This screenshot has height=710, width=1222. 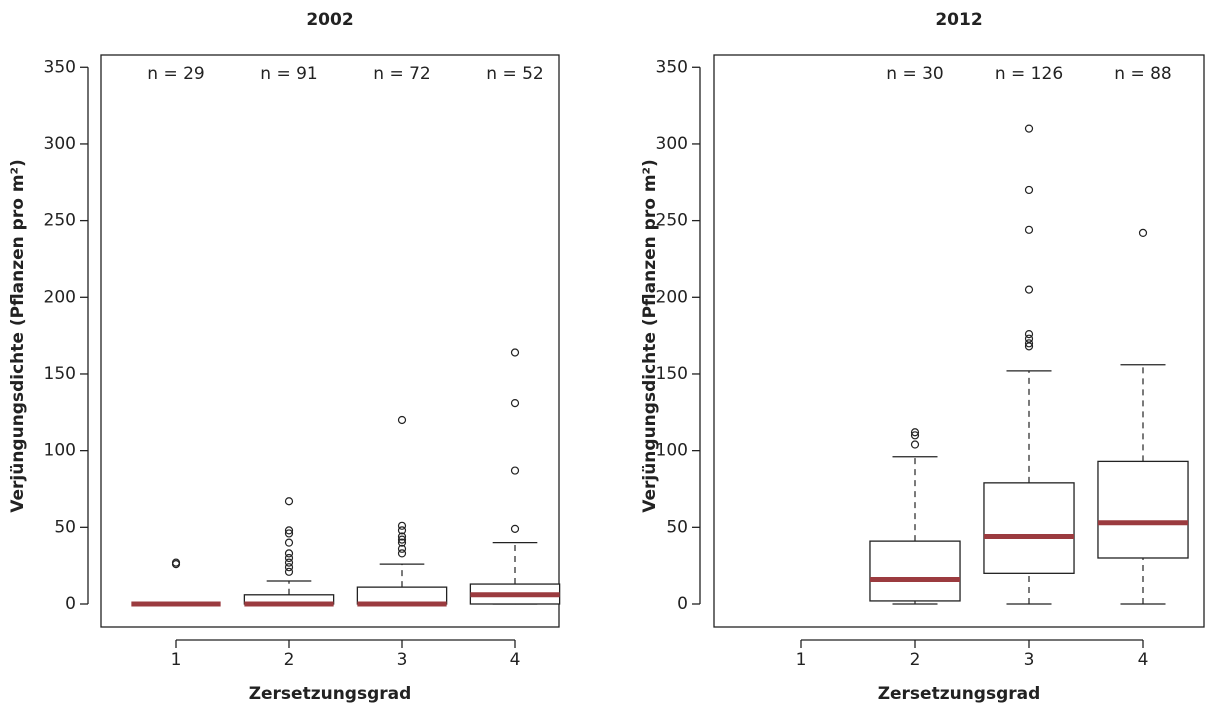 I want to click on n-label: n = 30, so click(x=914, y=74).